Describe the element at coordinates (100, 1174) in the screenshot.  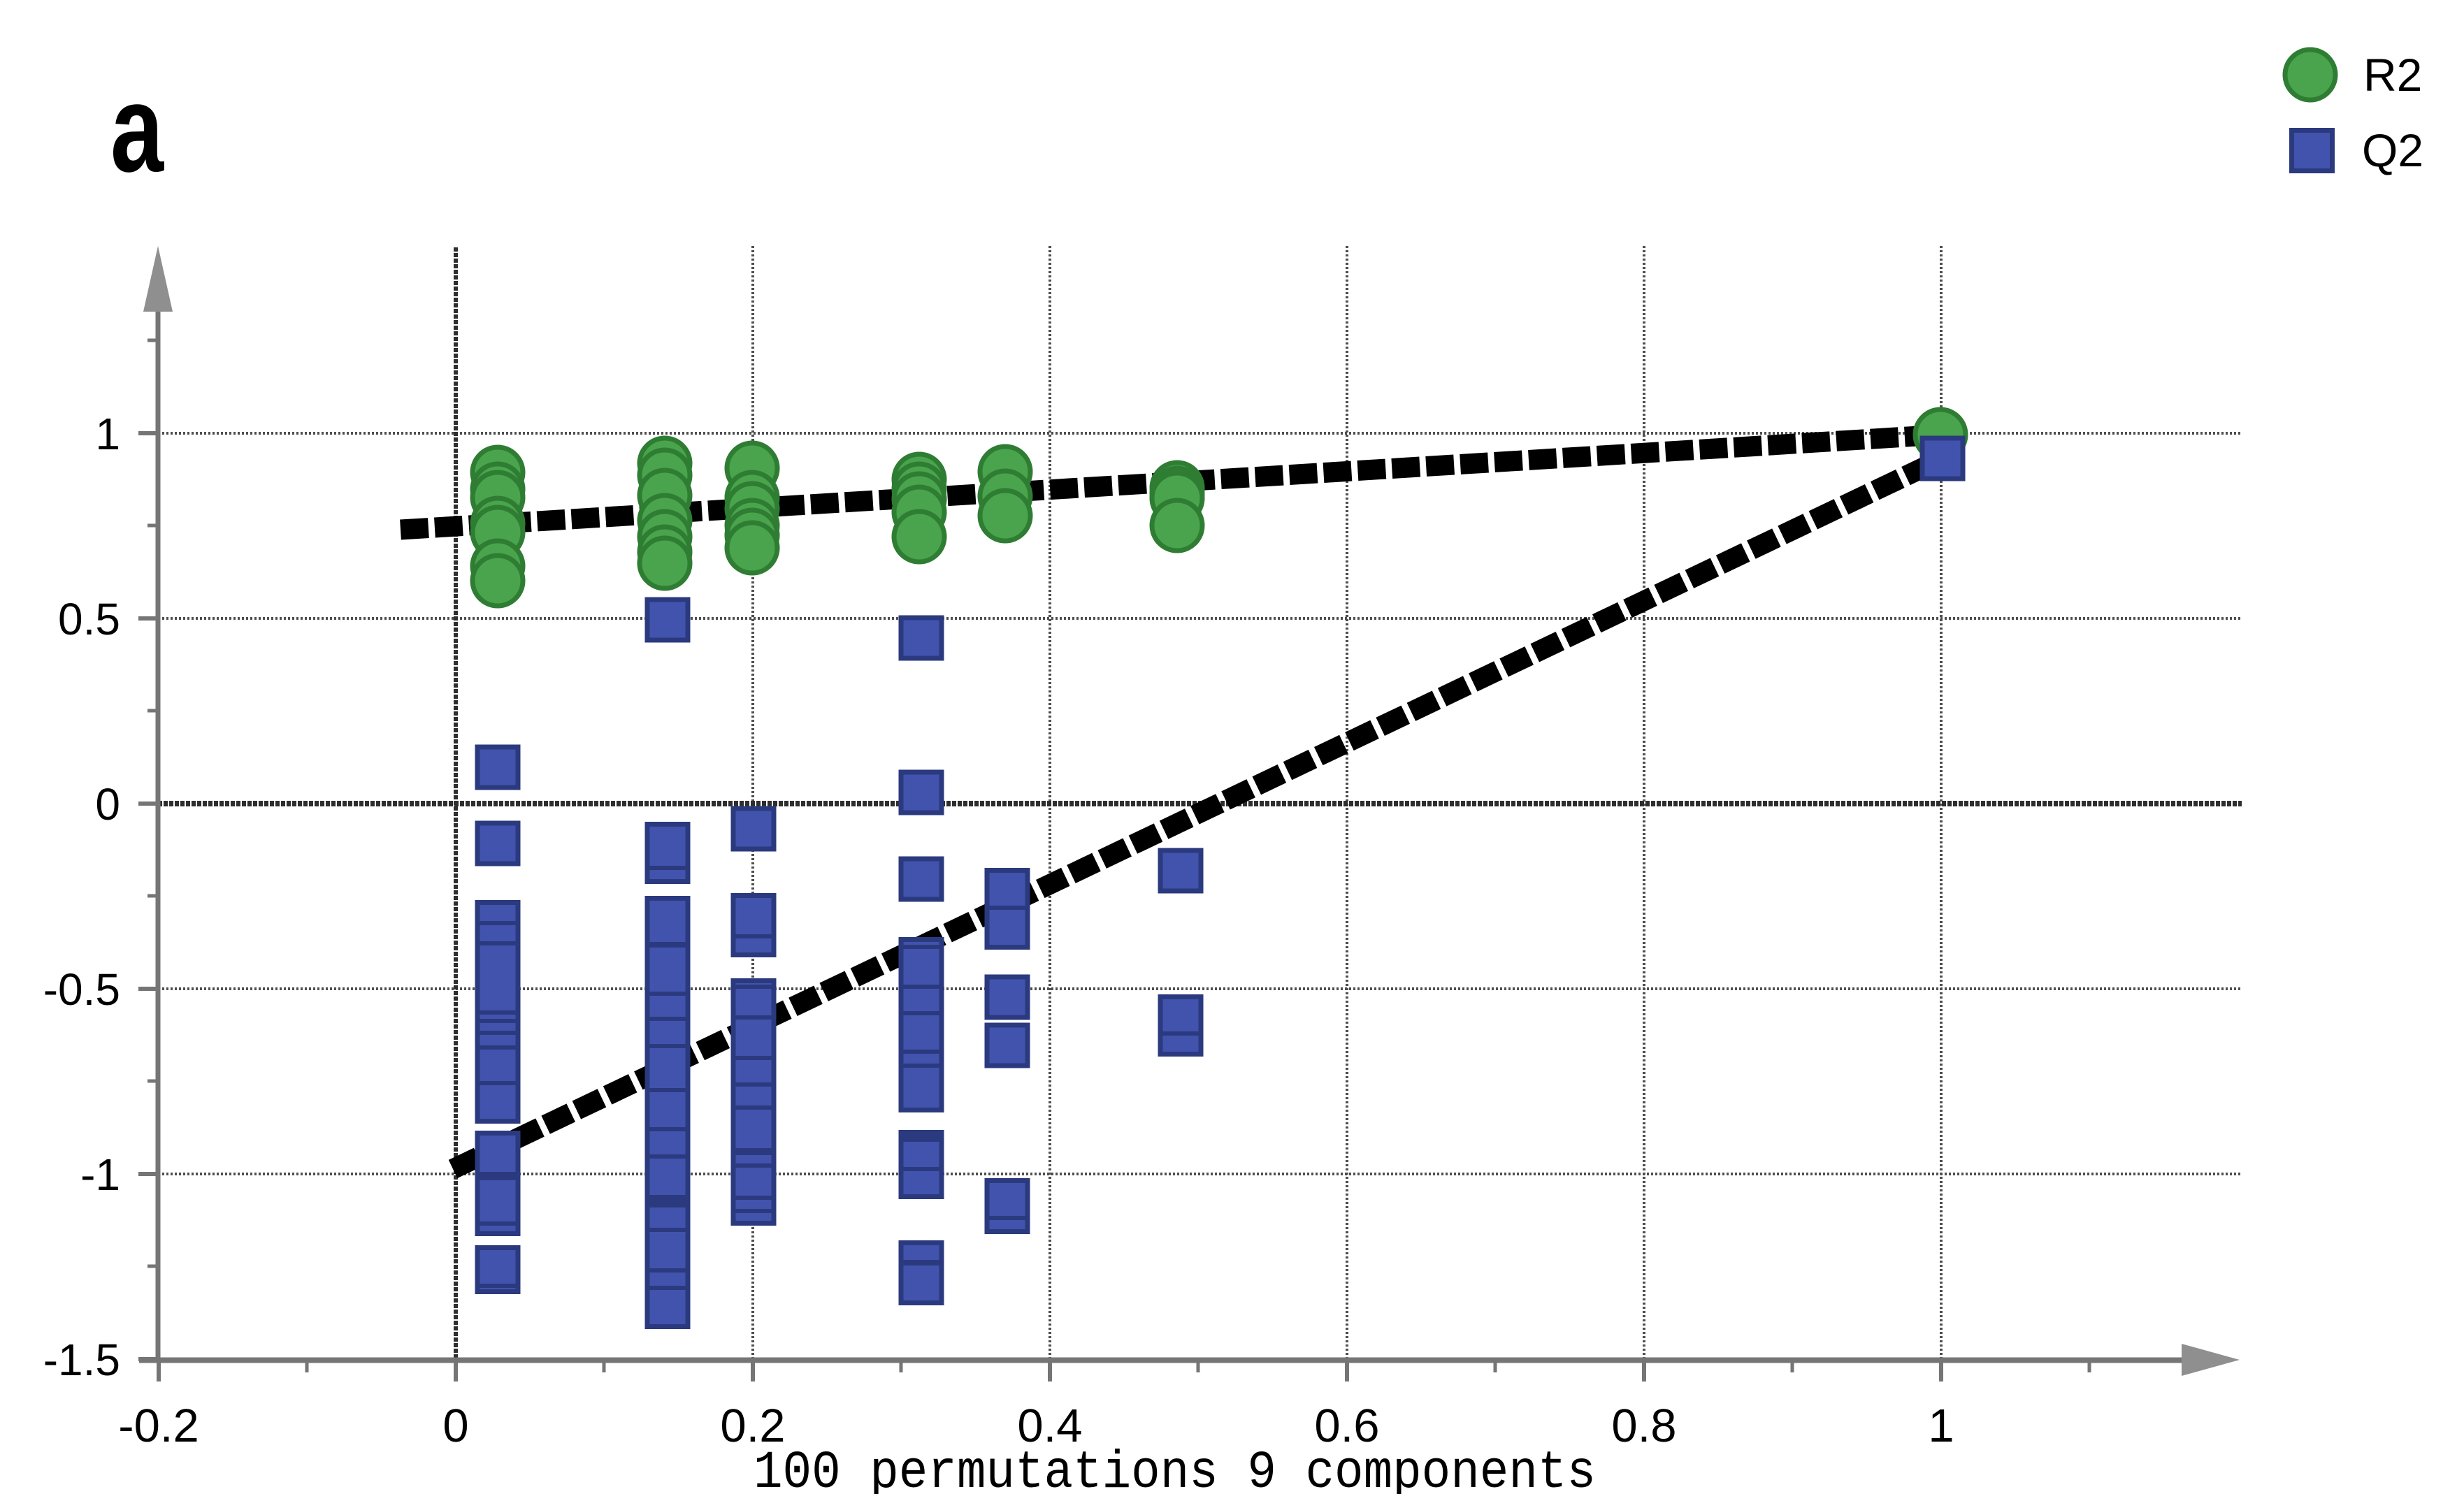
I see `svg-text: -1` at that location.